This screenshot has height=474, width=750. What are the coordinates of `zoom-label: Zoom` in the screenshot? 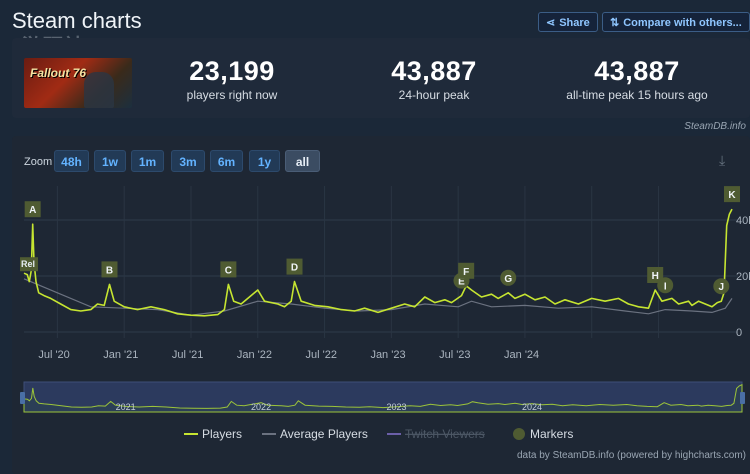 It's located at (38, 162).